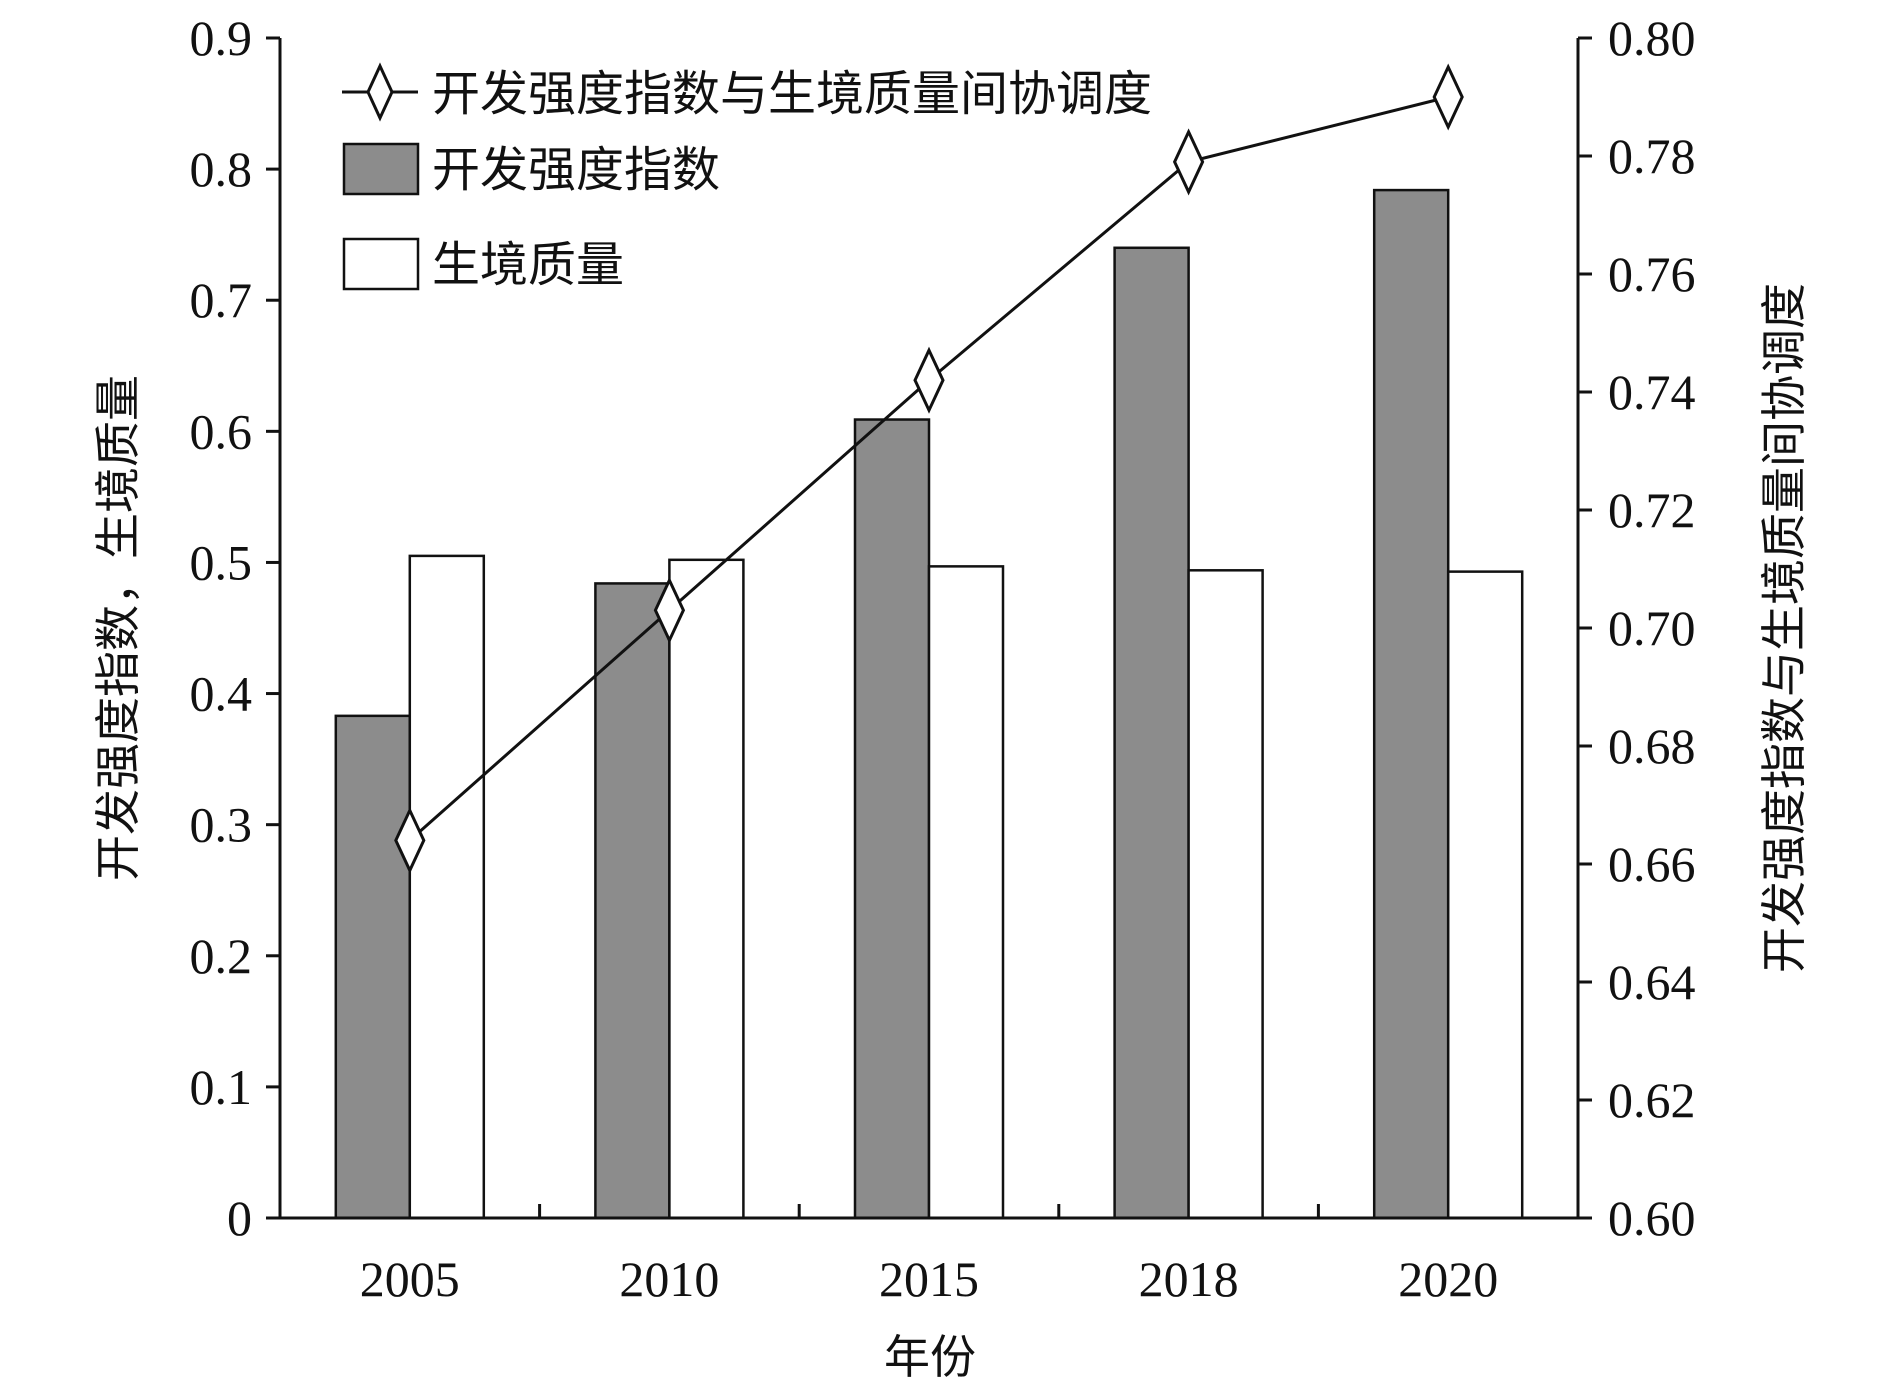  What do you see at coordinates (528, 265) in the screenshot?
I see `legend-label-habitat-quality: 生境质量` at bounding box center [528, 265].